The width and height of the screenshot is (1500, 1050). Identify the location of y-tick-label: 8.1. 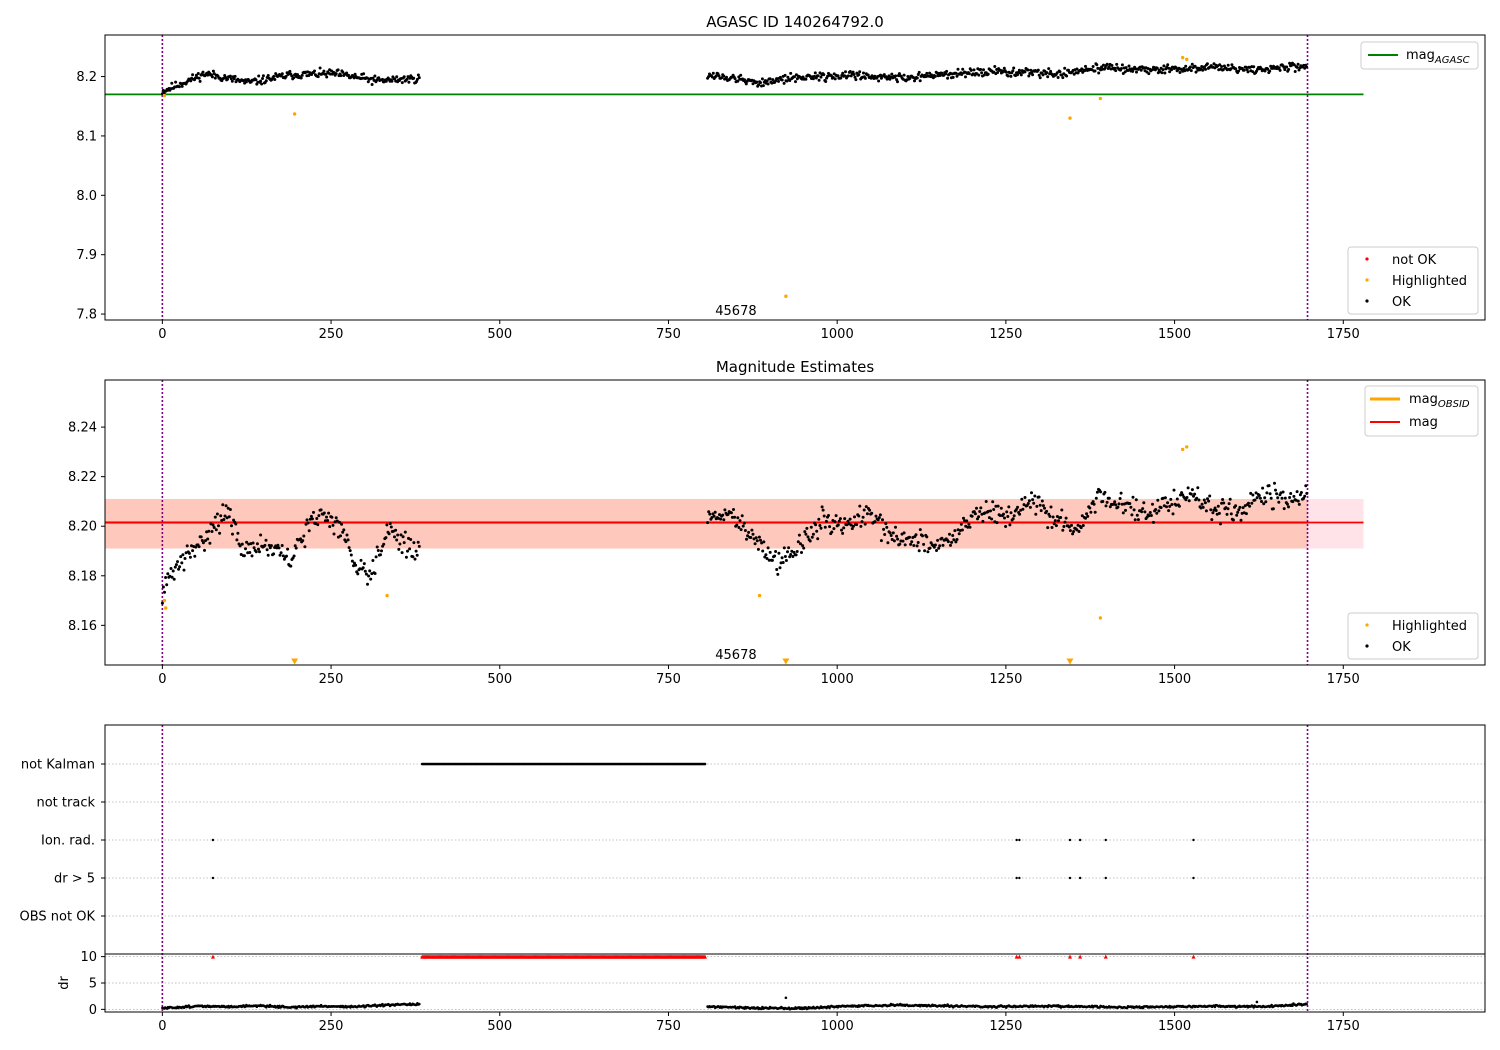
(86, 136).